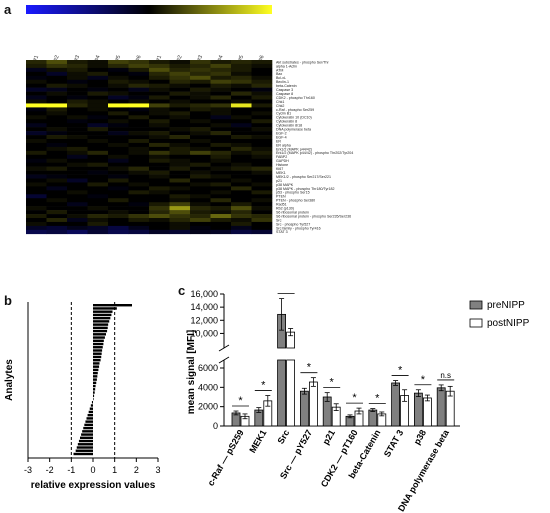  Describe the element at coordinates (283, 437) in the screenshot. I see `bar-category-label: Src` at that location.